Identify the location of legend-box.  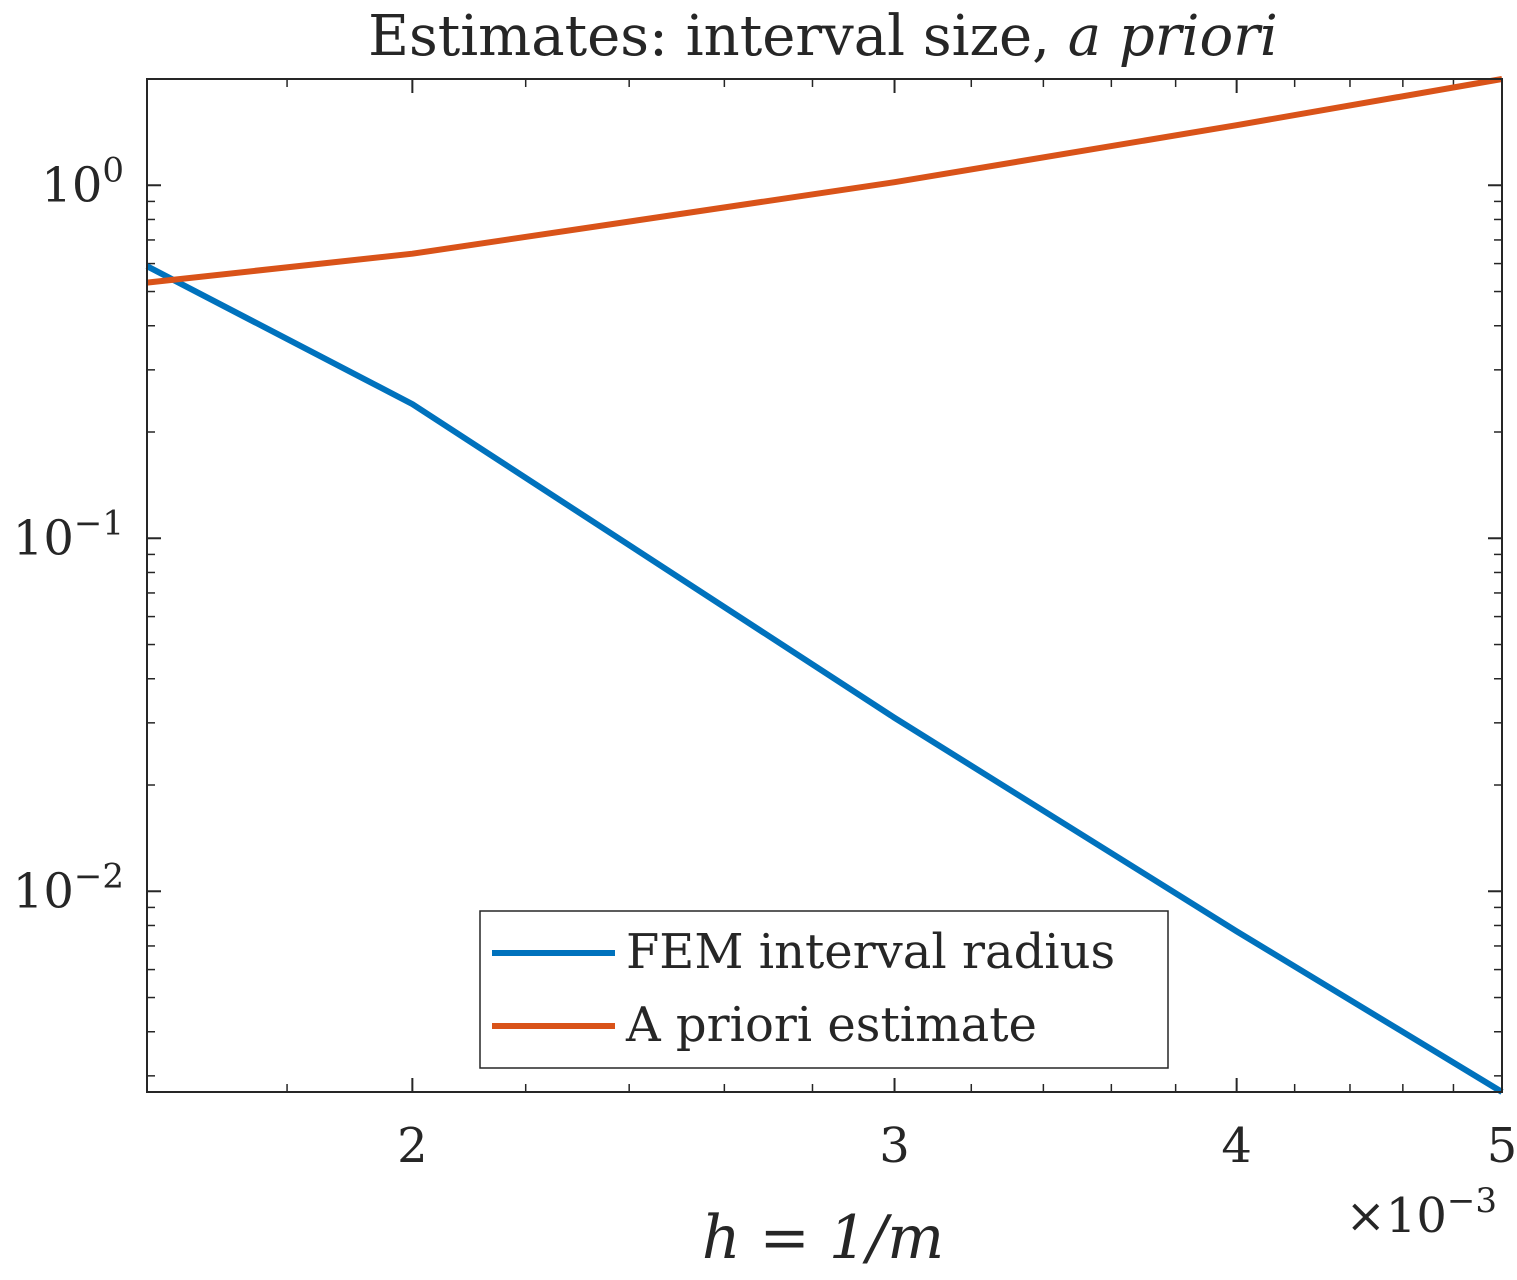
(824, 989).